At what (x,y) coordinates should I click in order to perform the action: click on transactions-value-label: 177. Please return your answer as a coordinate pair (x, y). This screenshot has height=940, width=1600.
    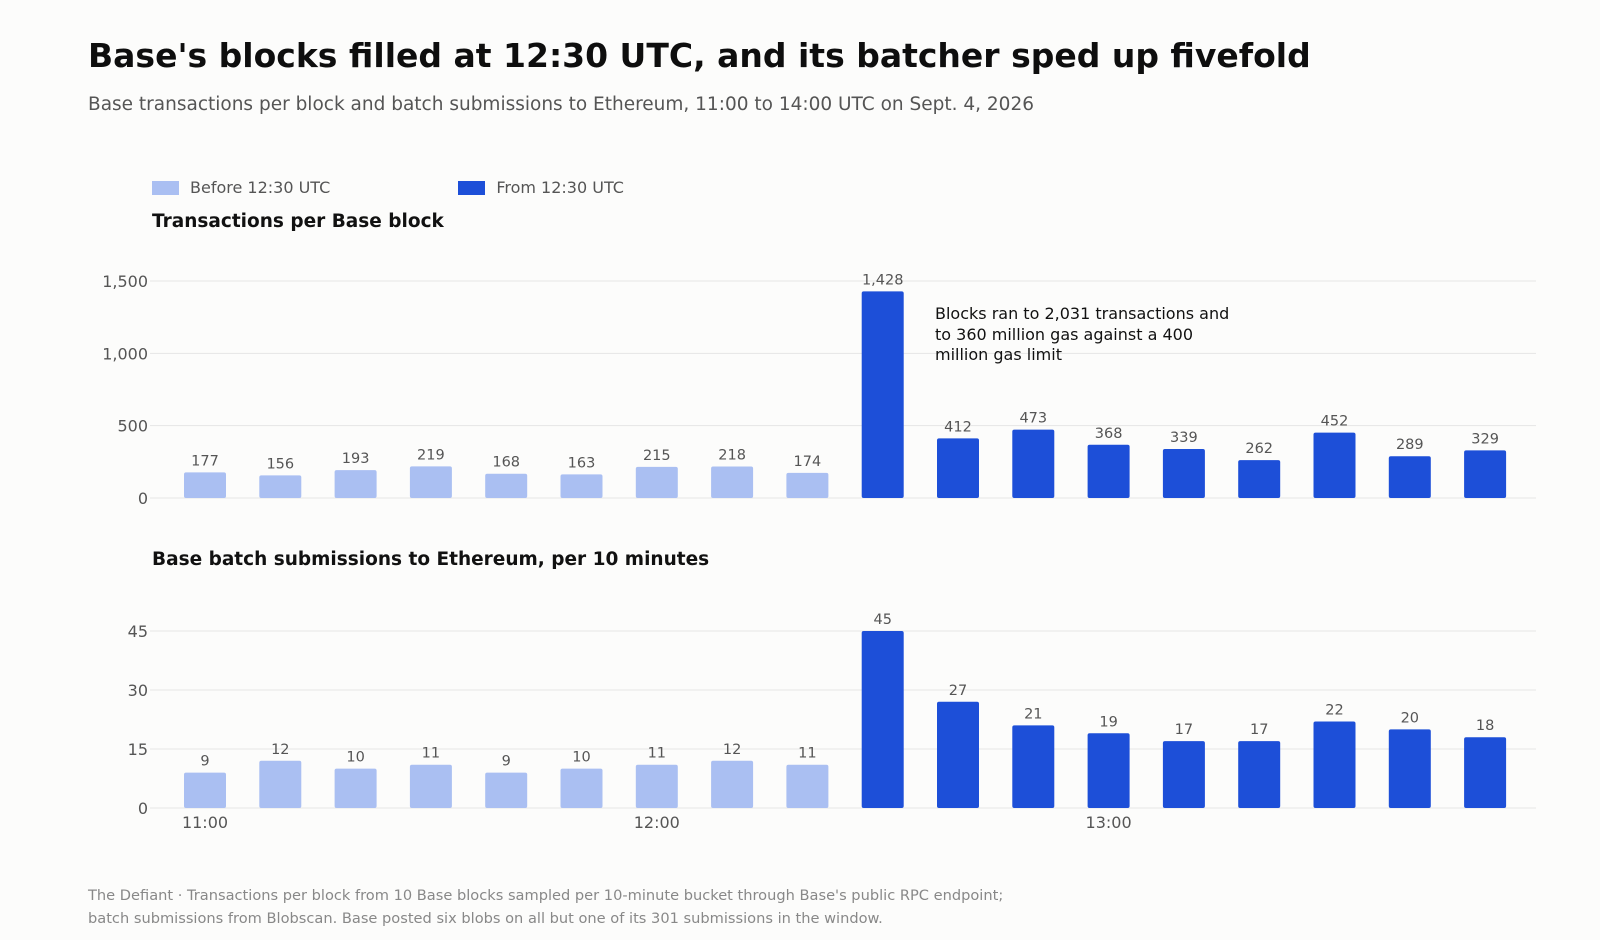
    Looking at the image, I should click on (205, 461).